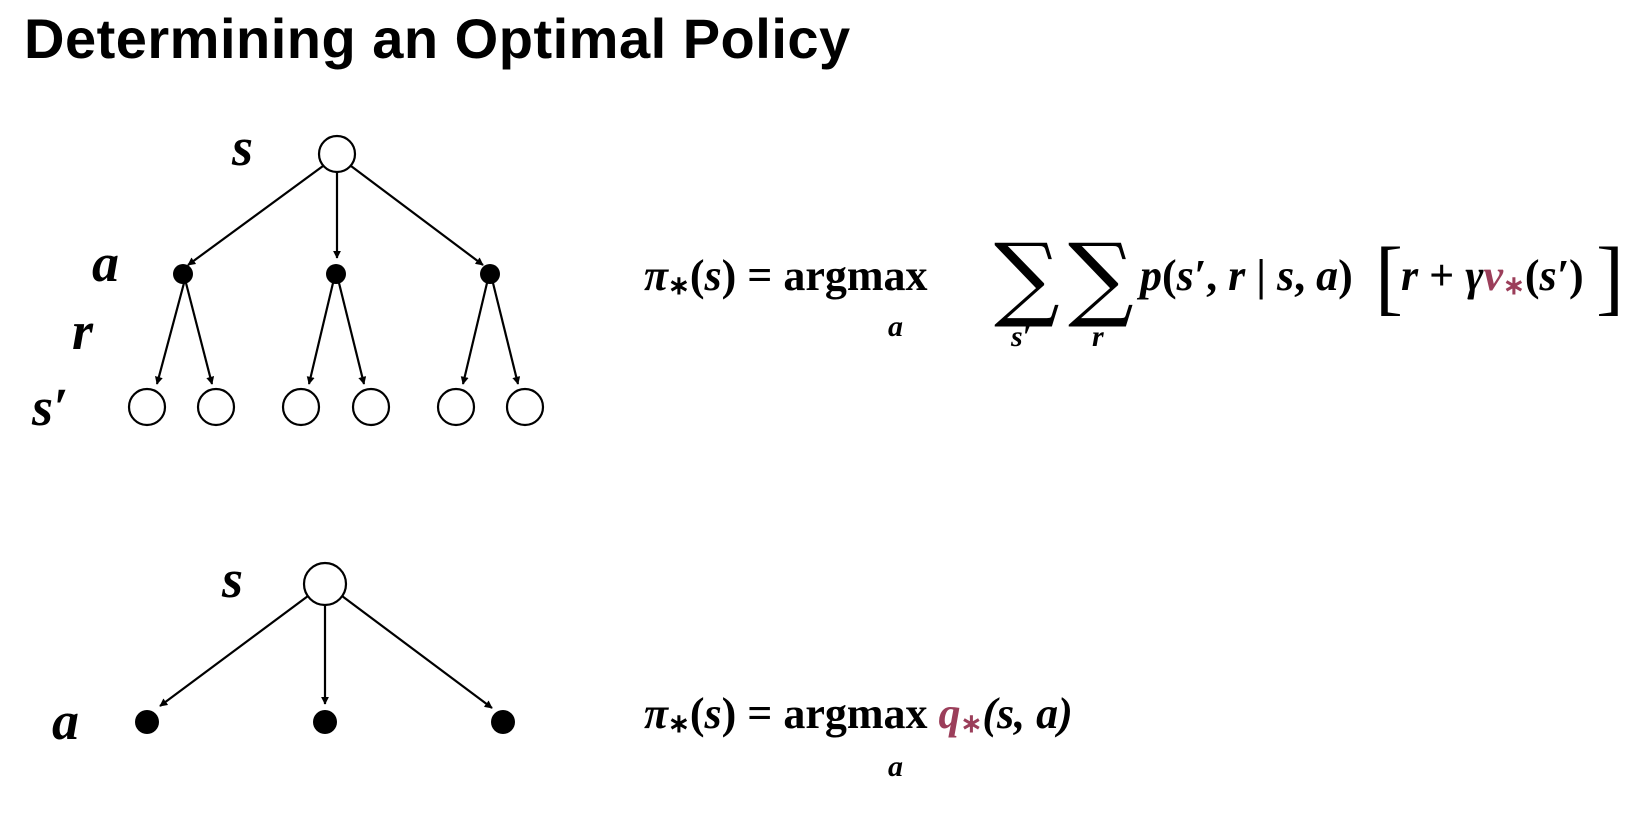 This screenshot has width=1638, height=822. What do you see at coordinates (50, 407) in the screenshot?
I see `top-label-next-state: s′` at bounding box center [50, 407].